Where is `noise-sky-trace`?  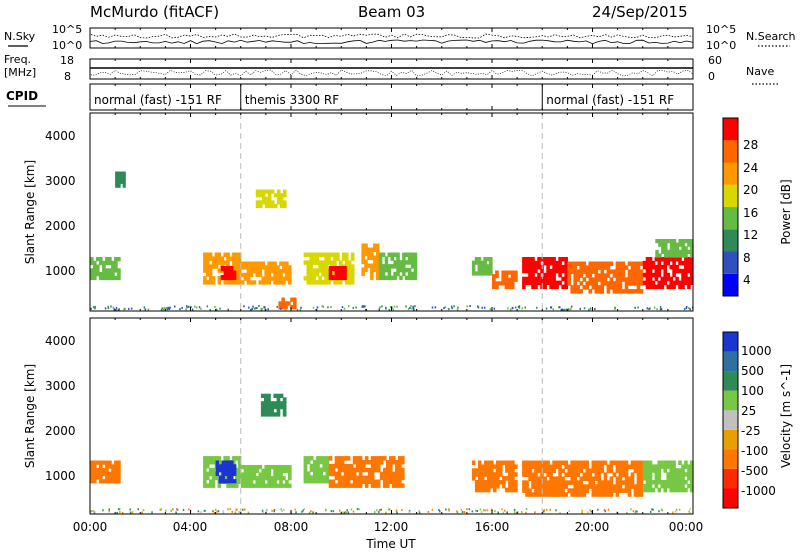
noise-sky-trace is located at coordinates (391, 42).